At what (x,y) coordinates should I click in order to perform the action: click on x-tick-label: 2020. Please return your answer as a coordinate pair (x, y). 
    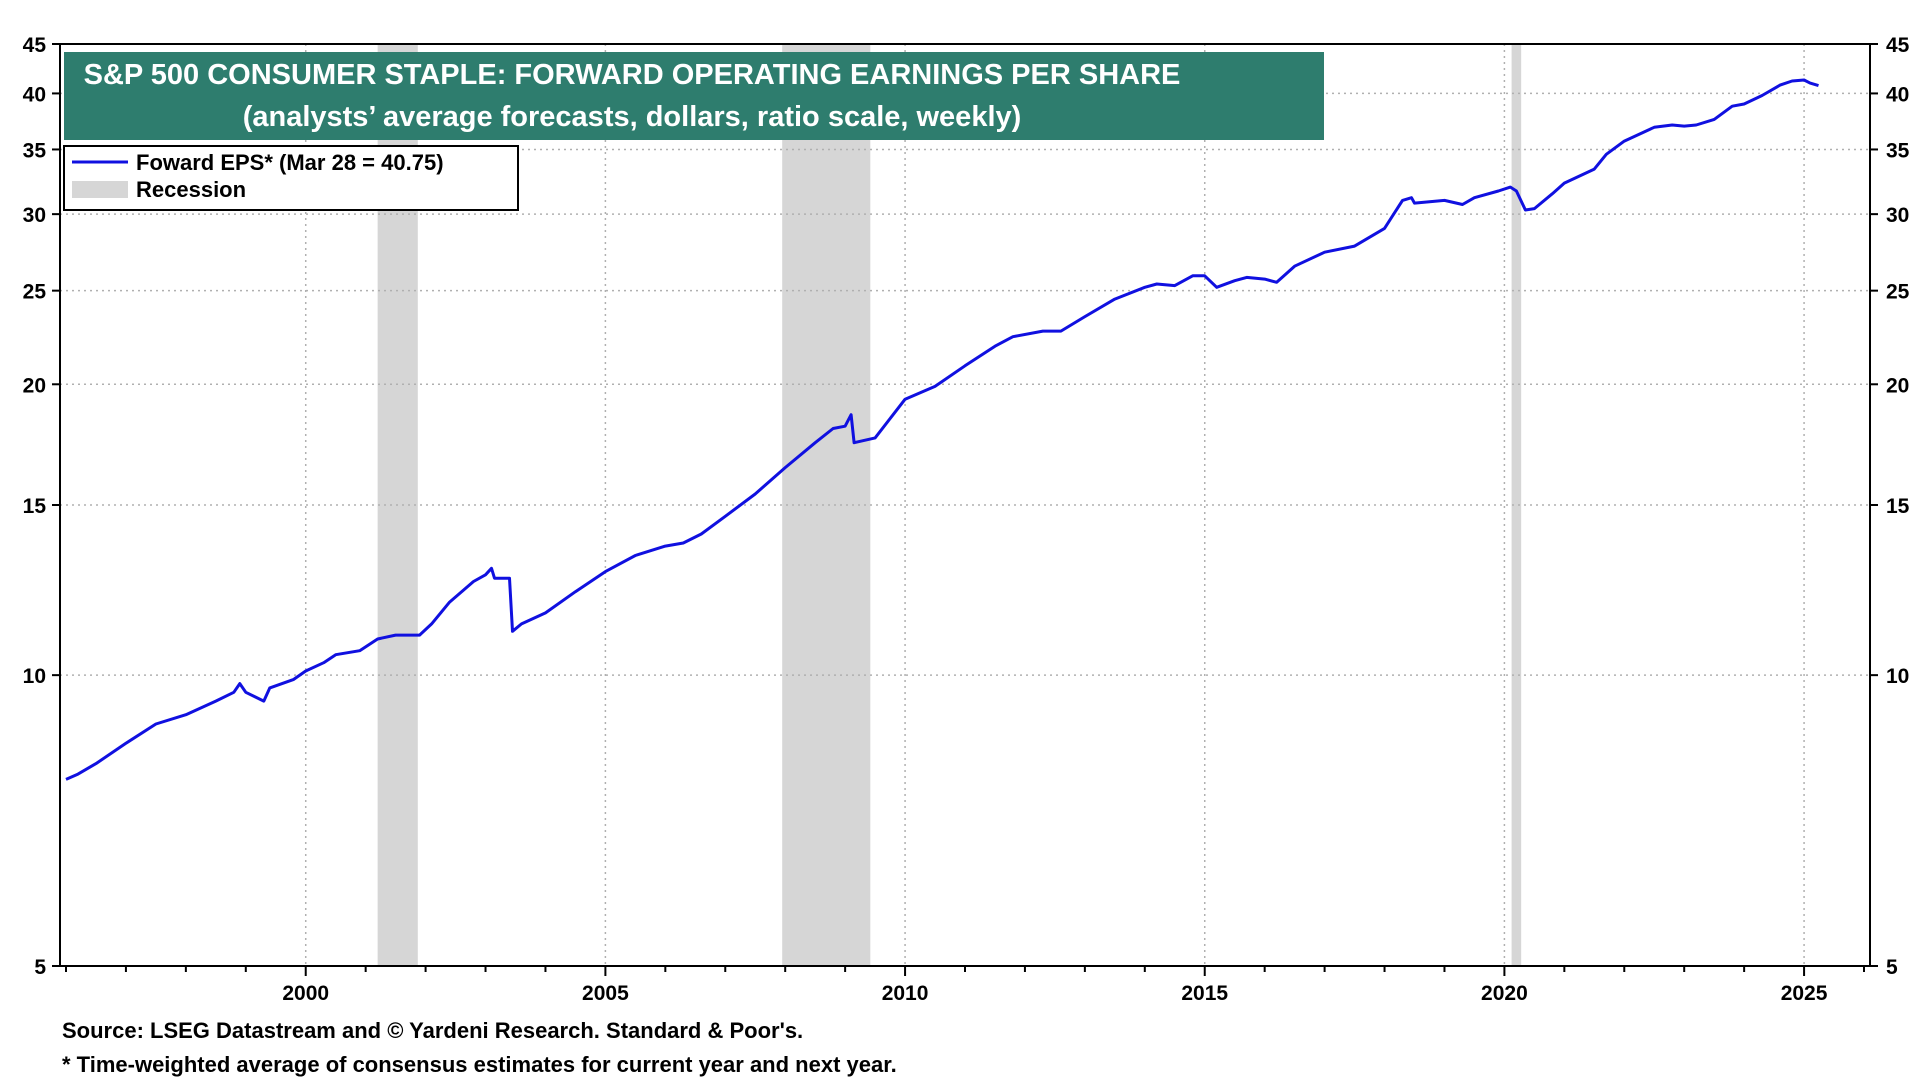
    Looking at the image, I should click on (1504, 993).